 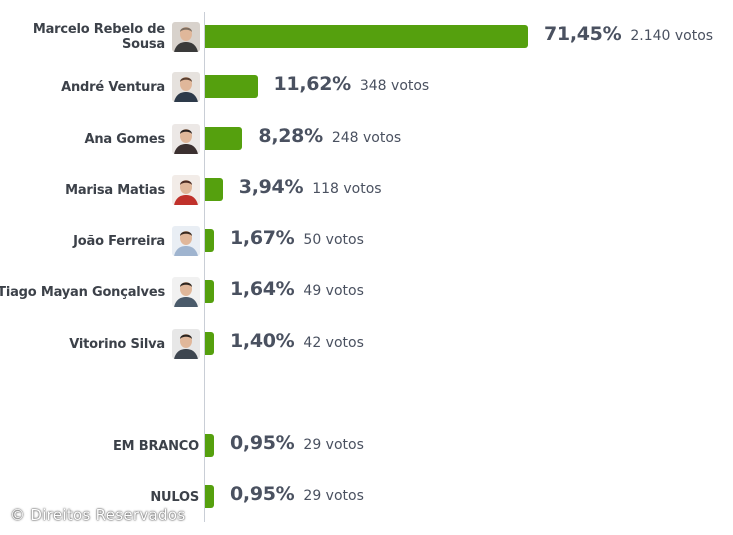 What do you see at coordinates (174, 497) in the screenshot?
I see `candidate-name: NULOS` at bounding box center [174, 497].